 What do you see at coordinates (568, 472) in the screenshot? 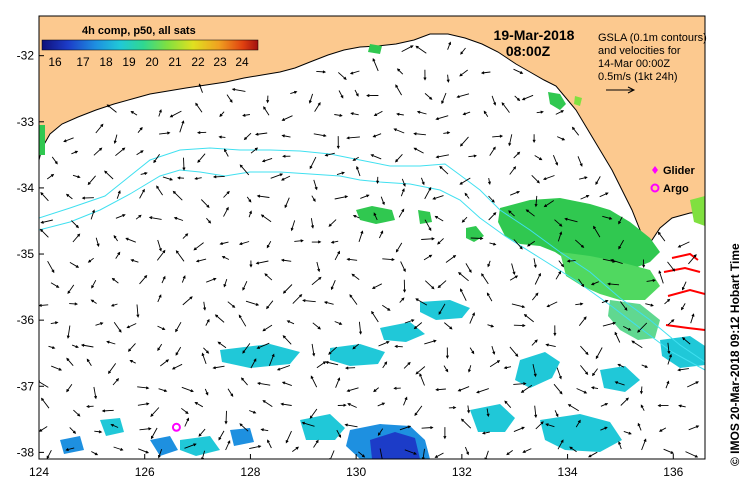
I see `lon-tick-label: 134` at bounding box center [568, 472].